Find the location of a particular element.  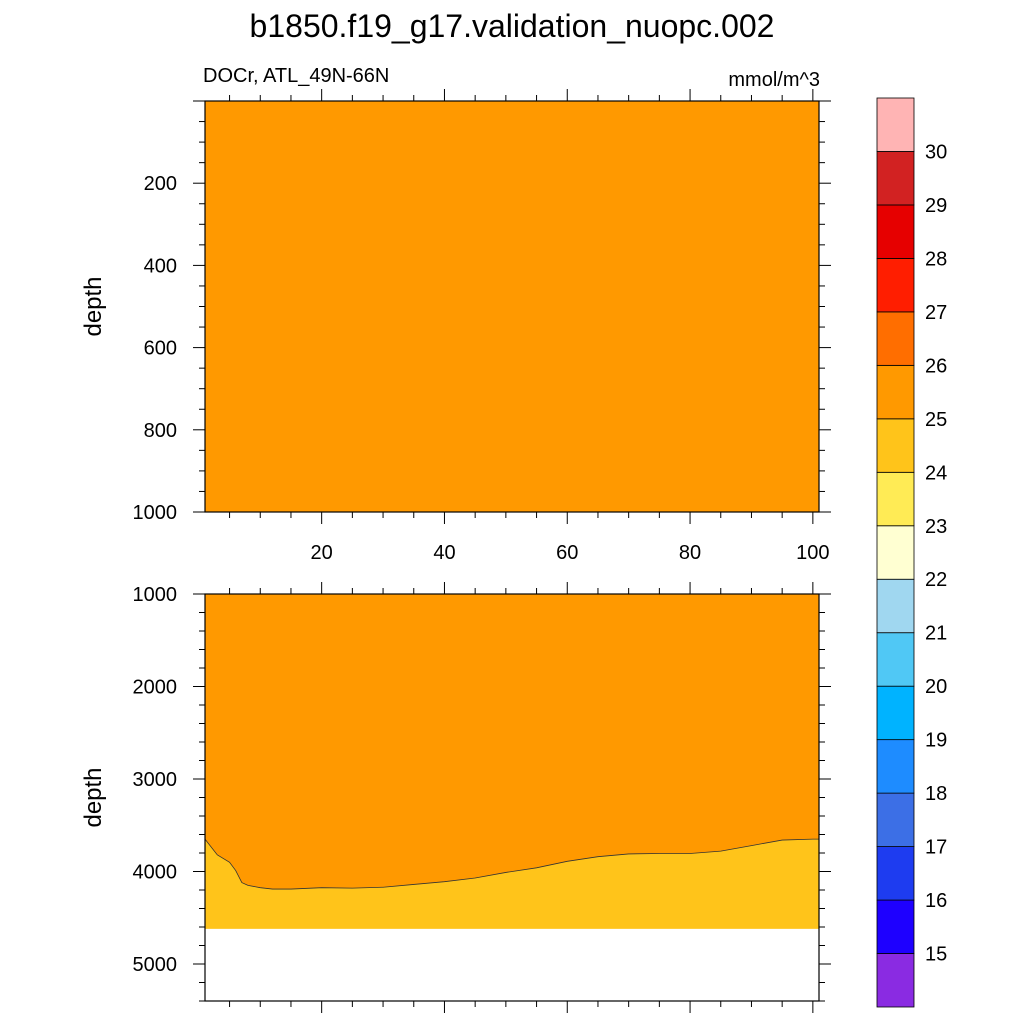

y-tick-label: 4000 is located at coordinates (155, 873).